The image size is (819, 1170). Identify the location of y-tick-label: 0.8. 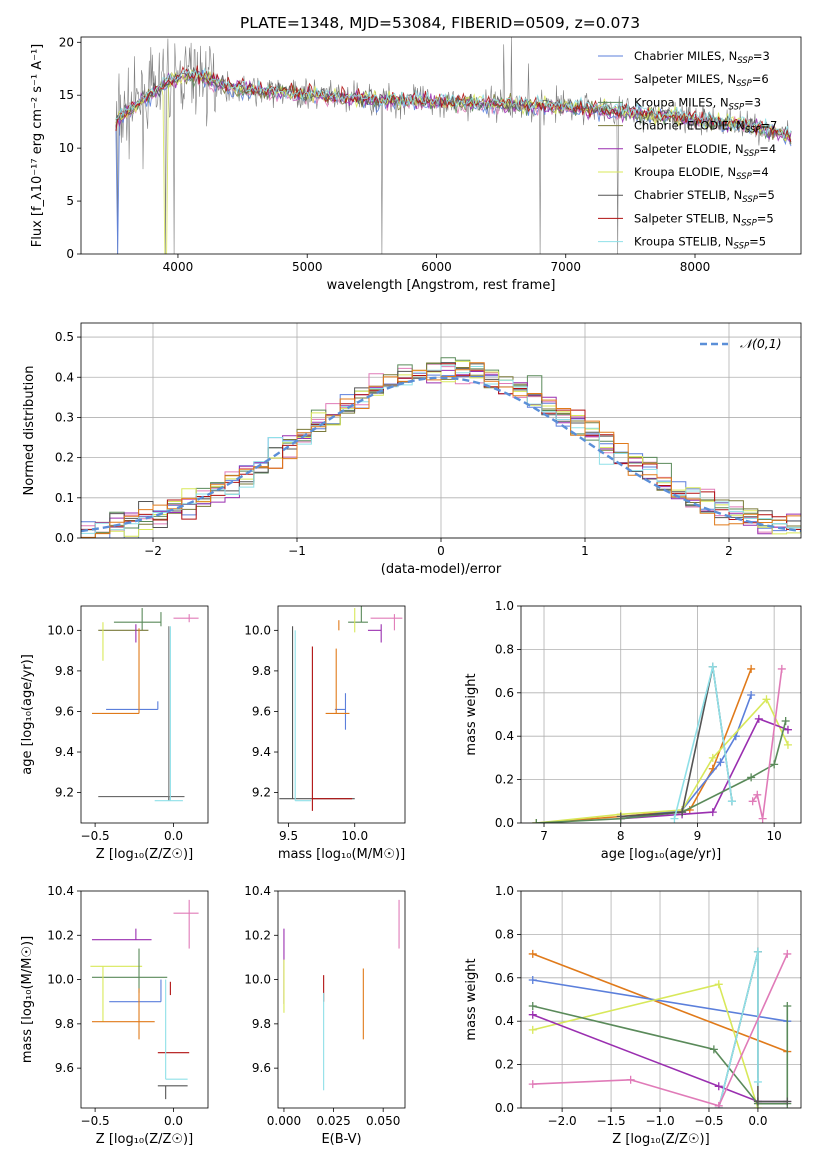
(504, 649).